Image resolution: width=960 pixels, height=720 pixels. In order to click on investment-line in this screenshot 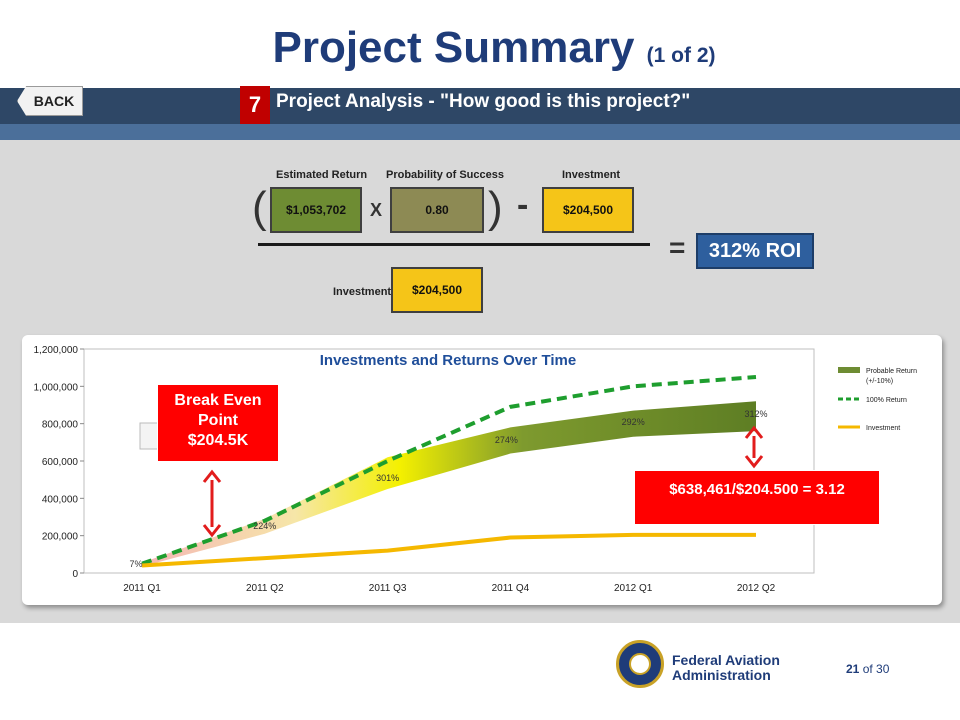, I will do `click(448, 550)`.